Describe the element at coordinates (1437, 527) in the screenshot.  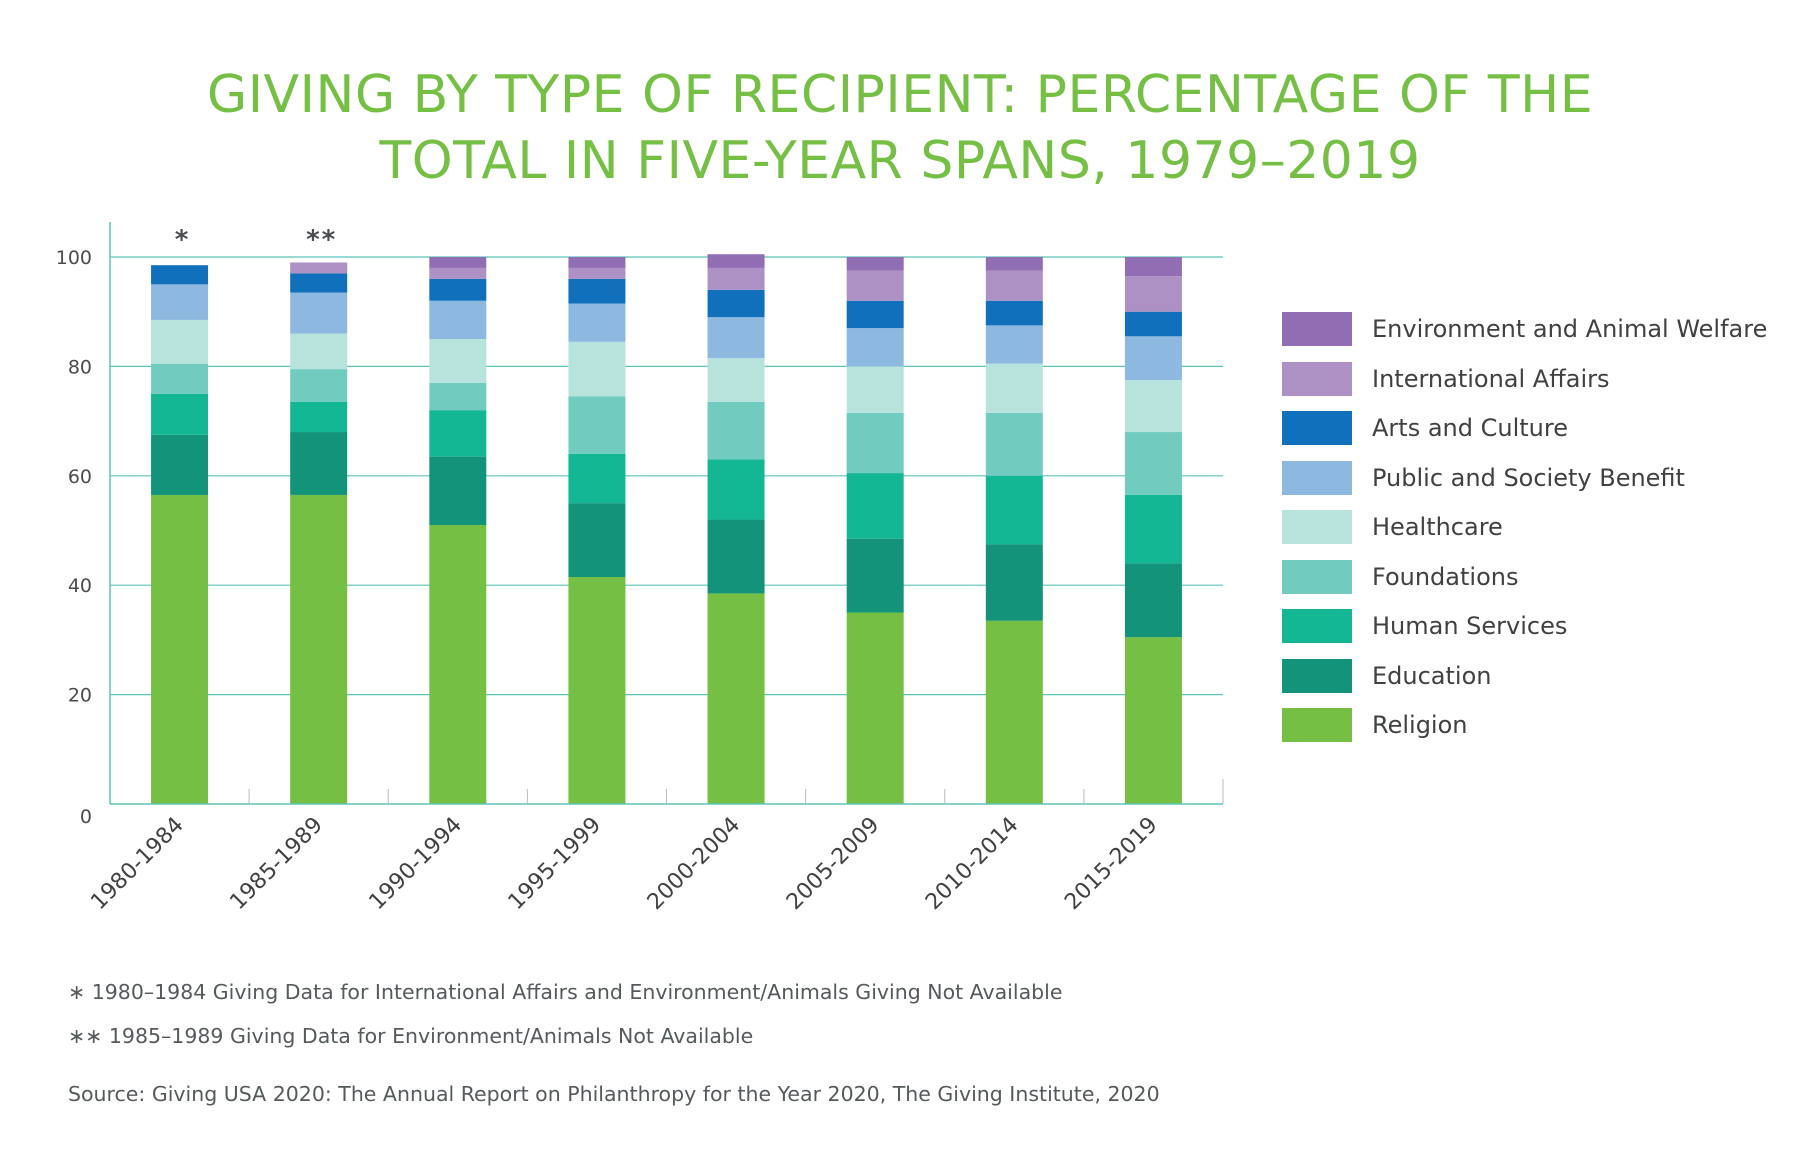
I see `legend-label: Healthcare` at that location.